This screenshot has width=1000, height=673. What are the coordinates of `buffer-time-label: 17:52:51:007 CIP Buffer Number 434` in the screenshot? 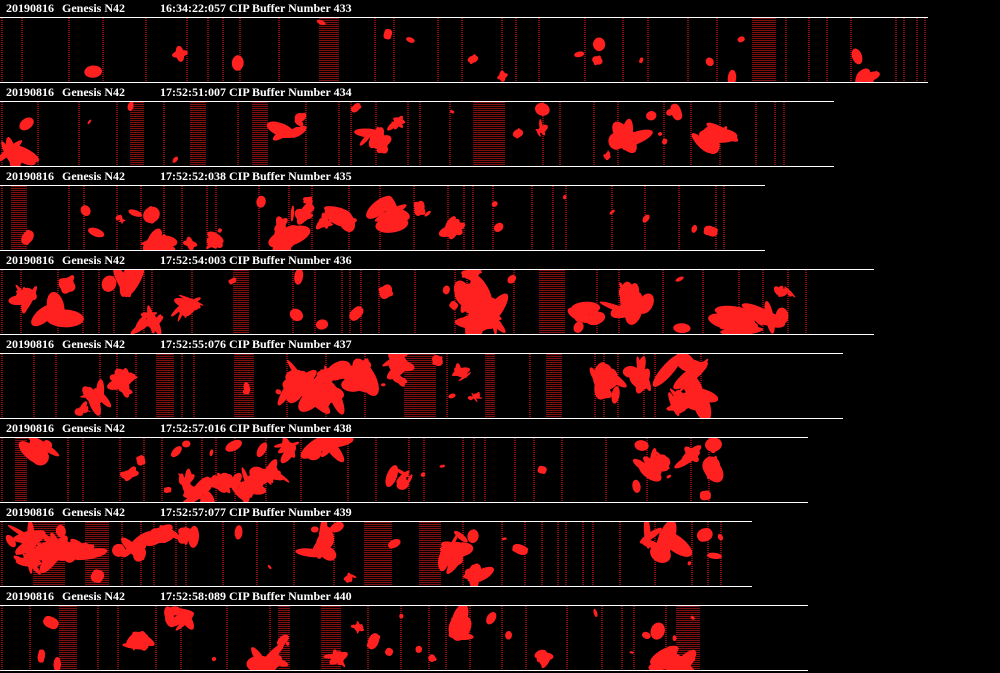 It's located at (256, 92).